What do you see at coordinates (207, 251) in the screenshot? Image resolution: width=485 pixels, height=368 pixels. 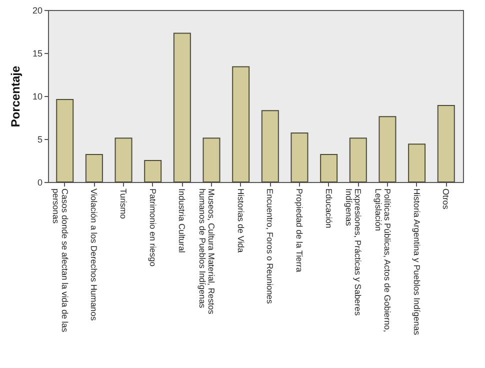 I see `x-tick-label: Museos, Cultura Material, Restos humanos de Pueblos Indígenas` at bounding box center [207, 251].